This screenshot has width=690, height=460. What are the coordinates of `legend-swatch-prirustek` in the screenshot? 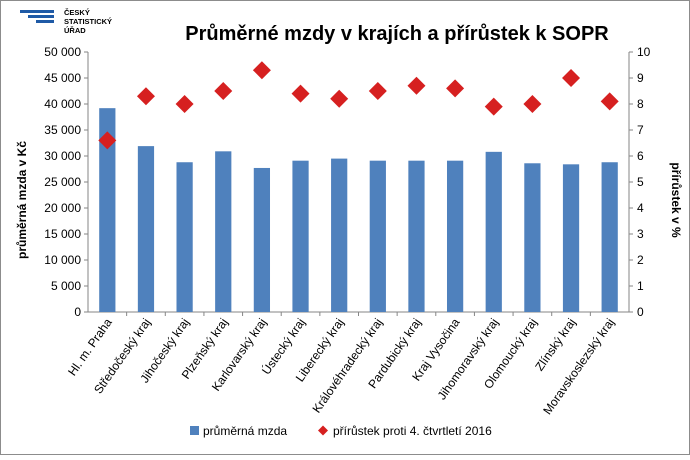 It's located at (323, 430).